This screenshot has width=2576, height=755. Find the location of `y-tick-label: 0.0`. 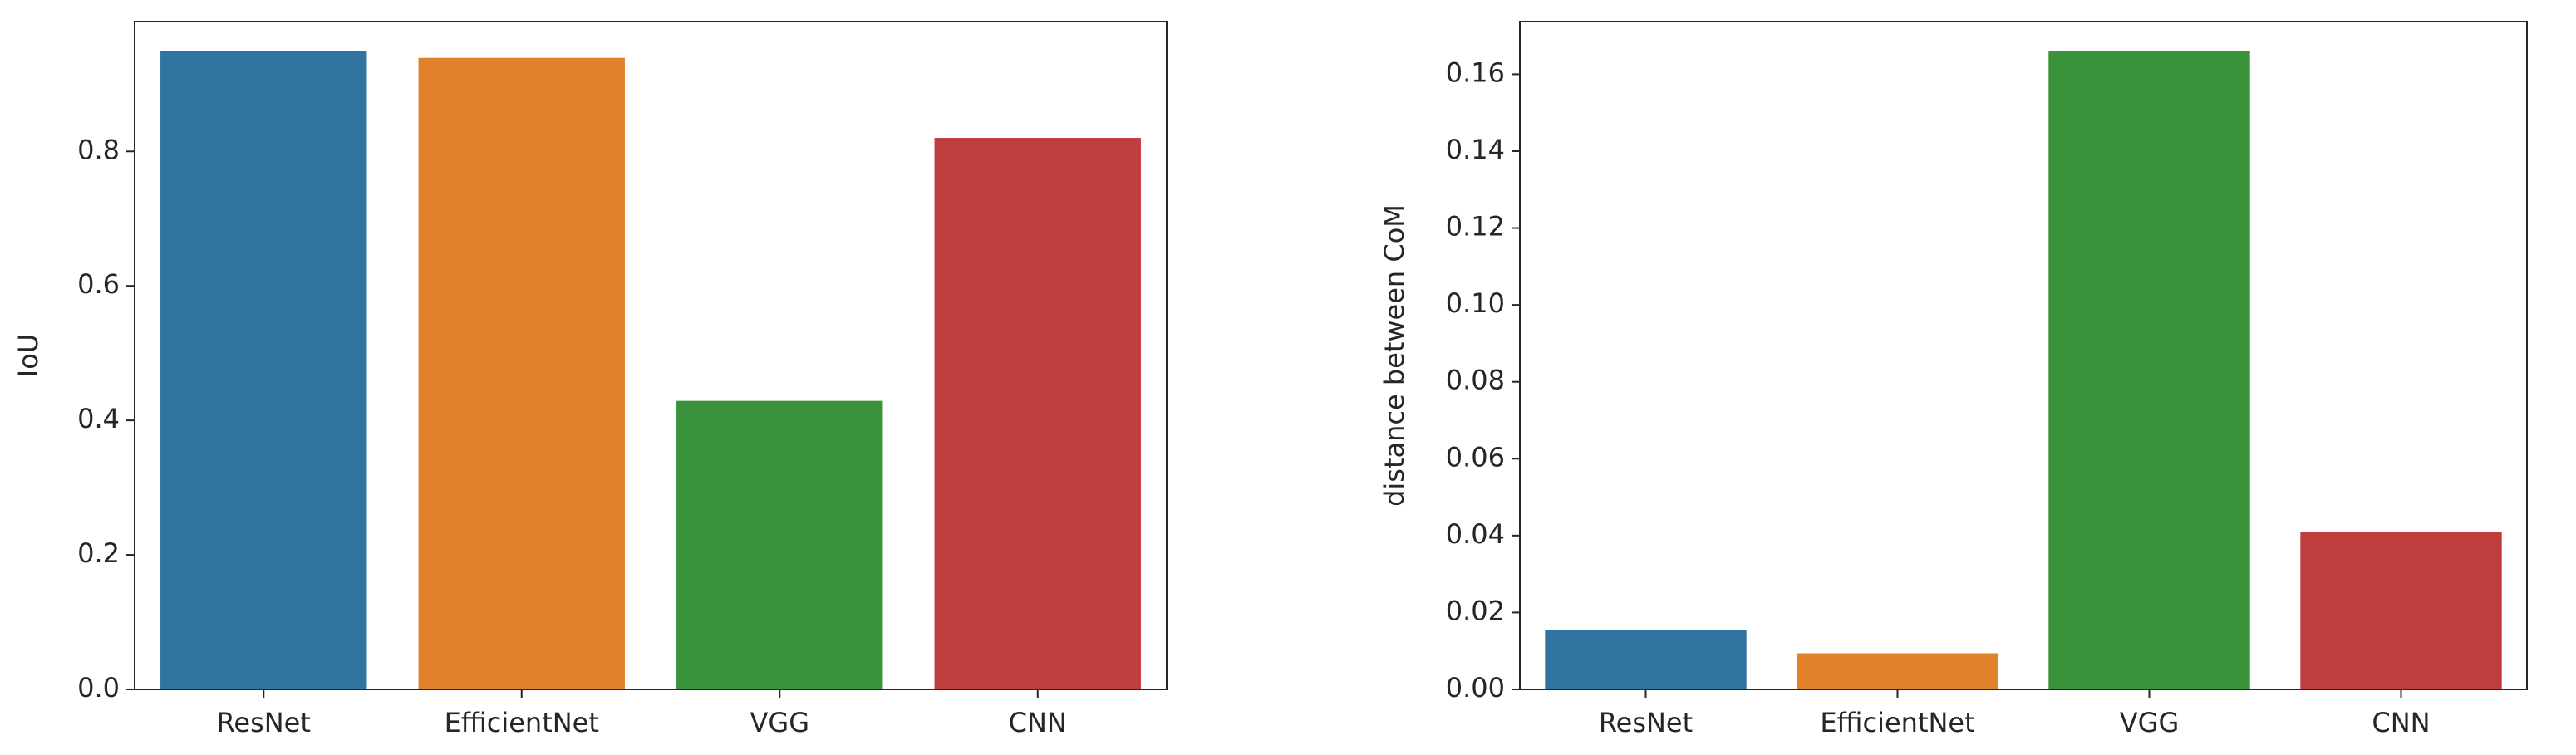

y-tick-label: 0.0 is located at coordinates (98, 688).